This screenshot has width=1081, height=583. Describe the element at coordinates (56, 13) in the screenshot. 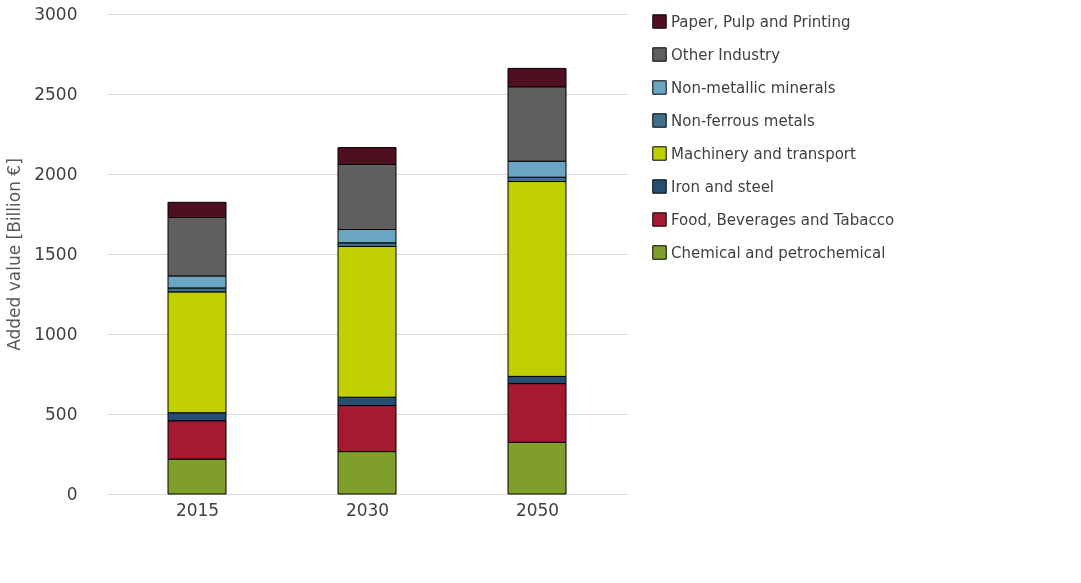

I see `y-tick-label: 3000` at that location.